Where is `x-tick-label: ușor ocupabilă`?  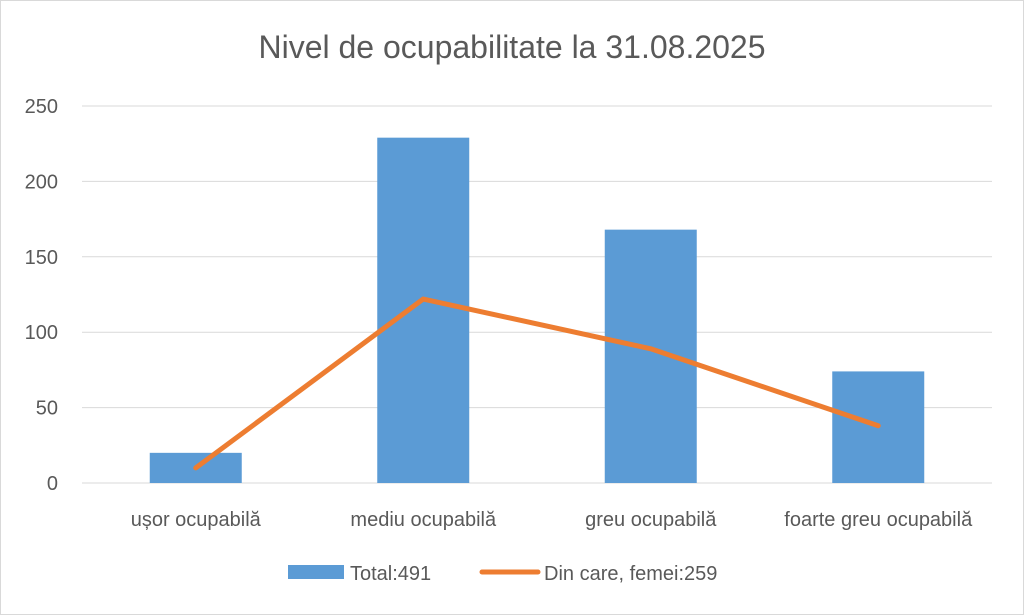
x-tick-label: ușor ocupabilă is located at coordinates (196, 520).